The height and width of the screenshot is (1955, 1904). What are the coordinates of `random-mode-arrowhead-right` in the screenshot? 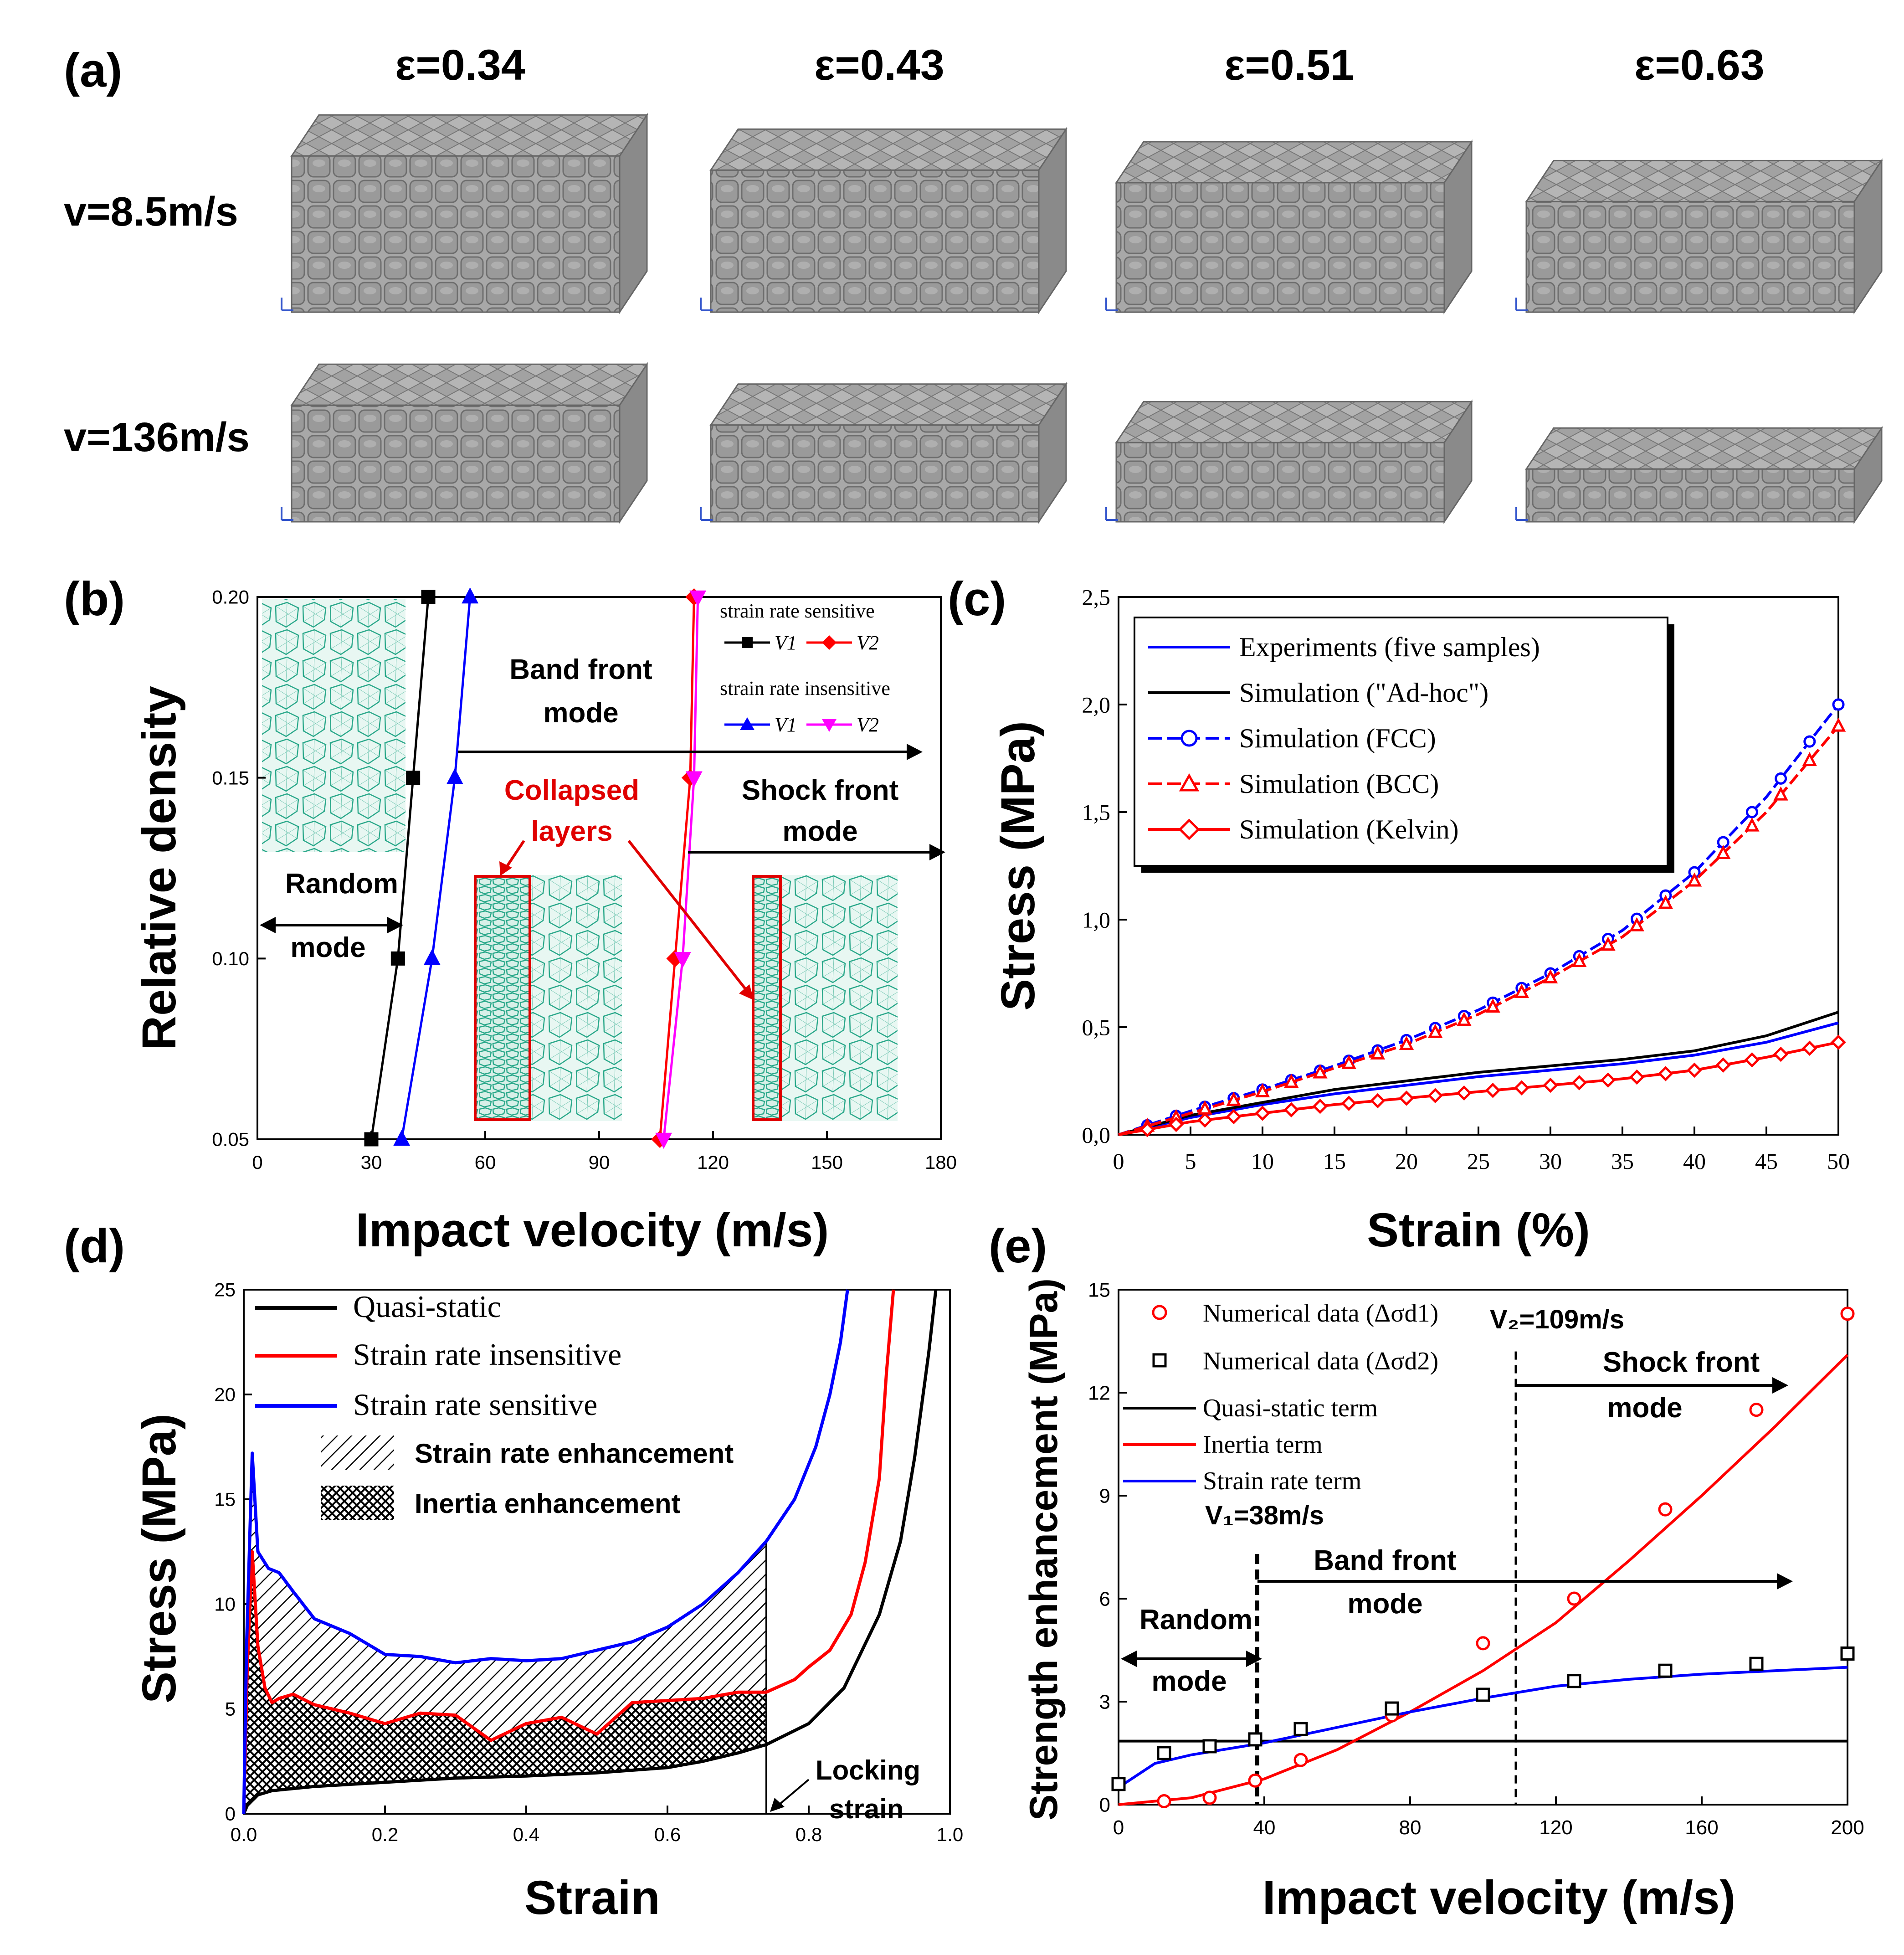 It's located at (395, 925).